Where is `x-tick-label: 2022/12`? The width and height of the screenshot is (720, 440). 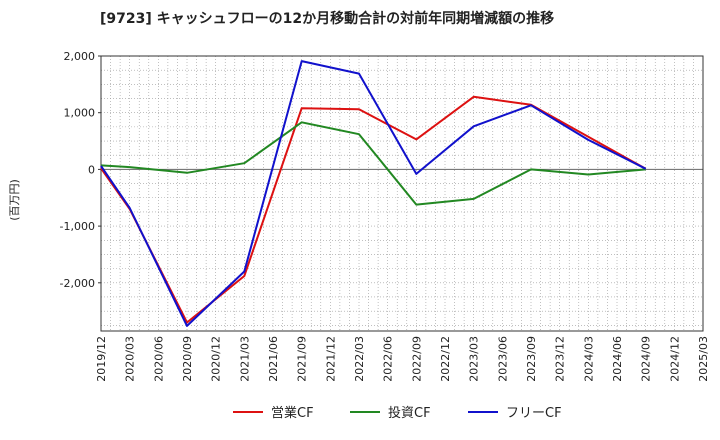
x-tick-label: 2022/12 is located at coordinates (445, 359).